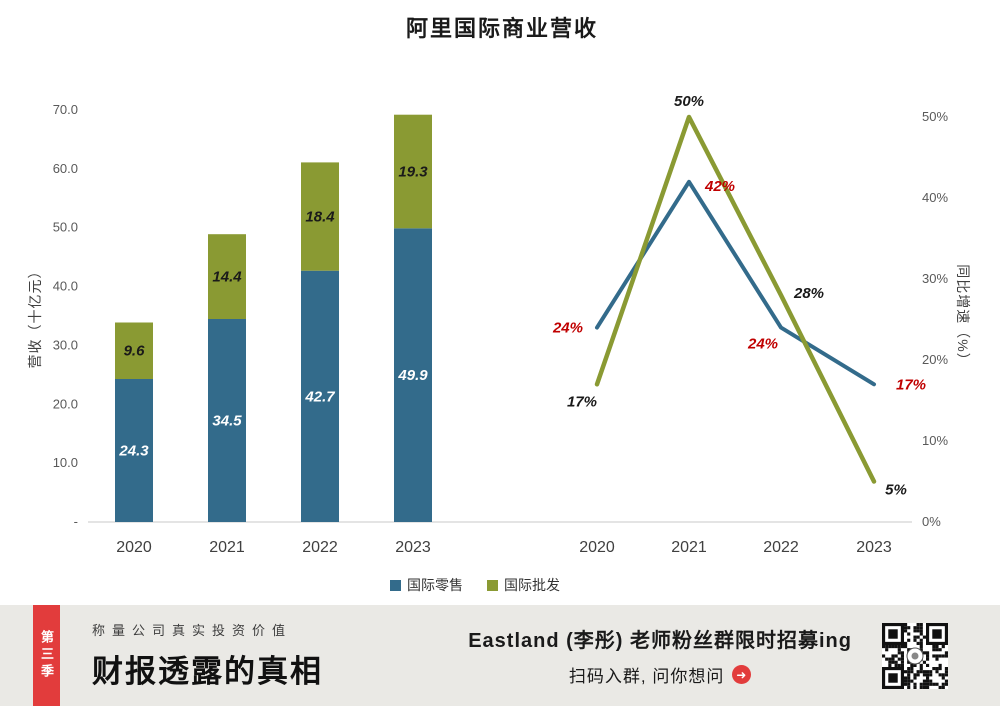  What do you see at coordinates (935, 116) in the screenshot?
I see `y-tick-right: 50%` at bounding box center [935, 116].